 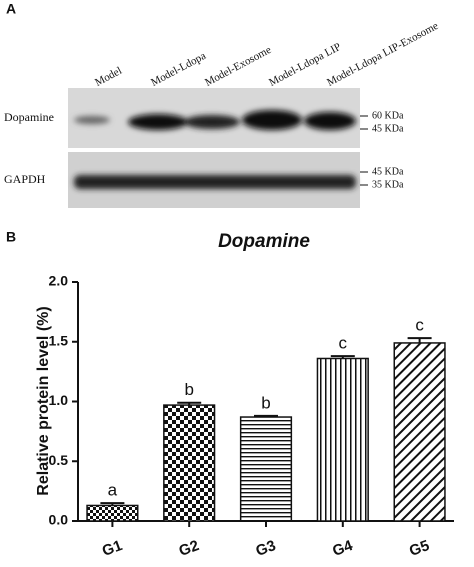 What do you see at coordinates (189, 548) in the screenshot?
I see `x-tick-label: G2` at bounding box center [189, 548].